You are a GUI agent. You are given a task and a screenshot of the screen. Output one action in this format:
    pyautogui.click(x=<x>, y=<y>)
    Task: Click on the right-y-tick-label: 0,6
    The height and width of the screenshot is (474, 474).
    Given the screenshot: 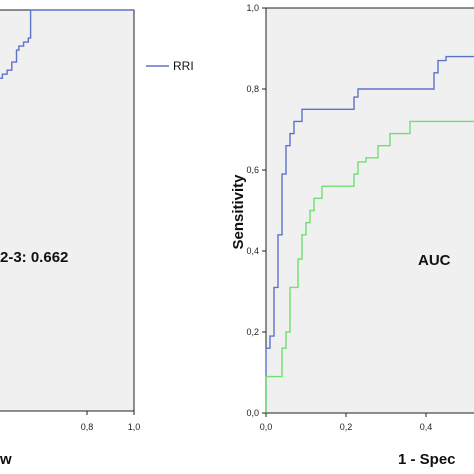 What is the action you would take?
    pyautogui.click(x=252, y=170)
    